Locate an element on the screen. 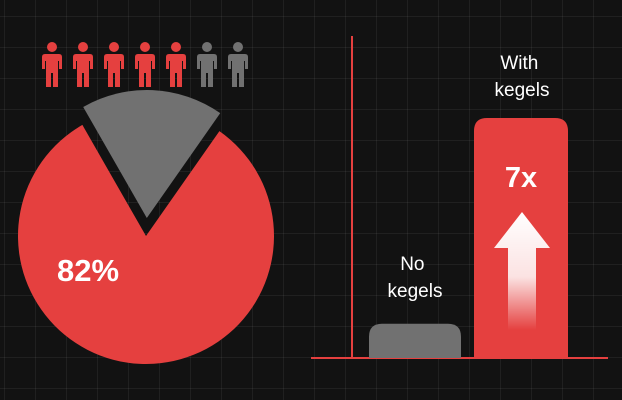 This screenshot has width=622, height=400. category-label-with-kegels: With kegels is located at coordinates (522, 77).